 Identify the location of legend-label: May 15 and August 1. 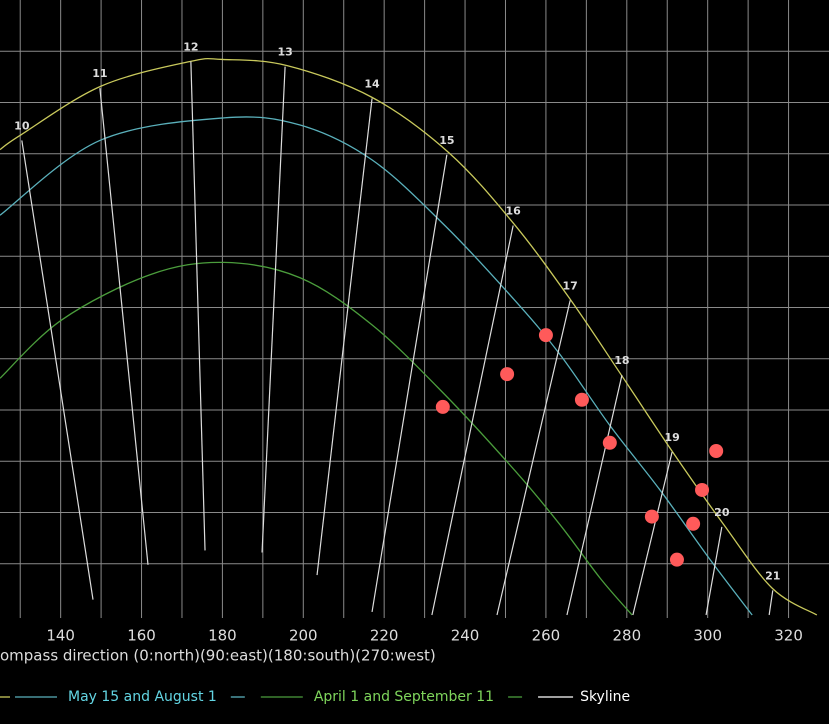
(142, 697).